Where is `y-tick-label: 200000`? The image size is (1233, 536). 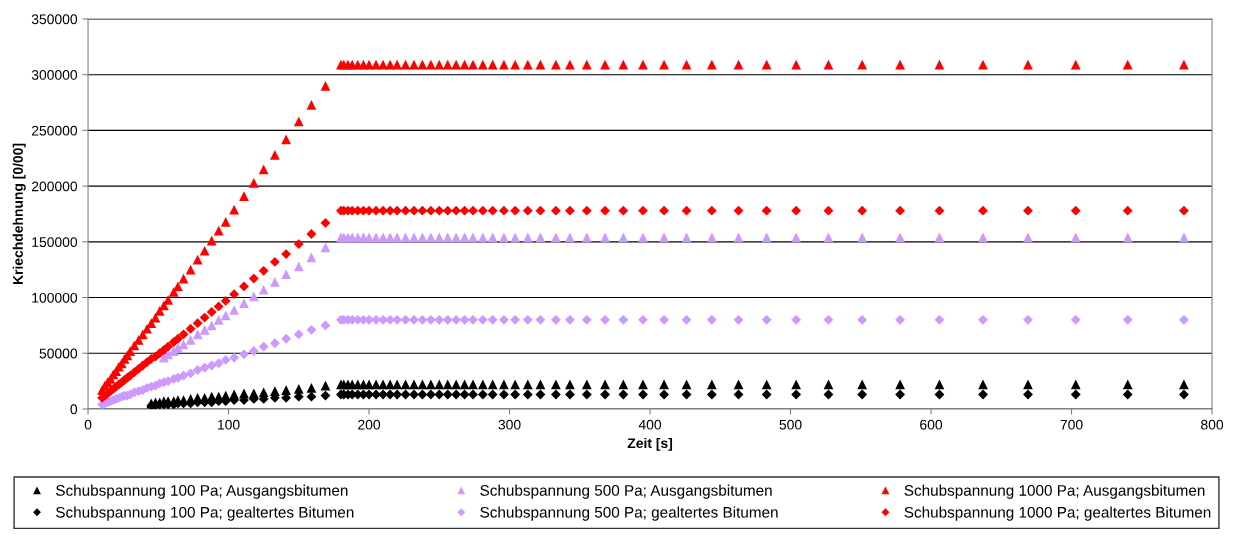
y-tick-label: 200000 is located at coordinates (54, 186).